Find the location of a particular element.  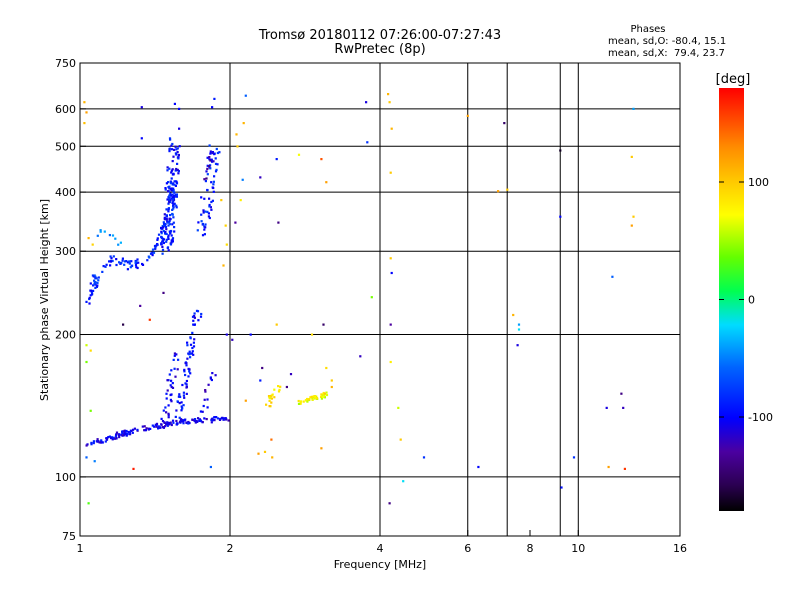

chart-title: Tromsø 20180112 07:26:00-07:27:43 is located at coordinates (379, 35).